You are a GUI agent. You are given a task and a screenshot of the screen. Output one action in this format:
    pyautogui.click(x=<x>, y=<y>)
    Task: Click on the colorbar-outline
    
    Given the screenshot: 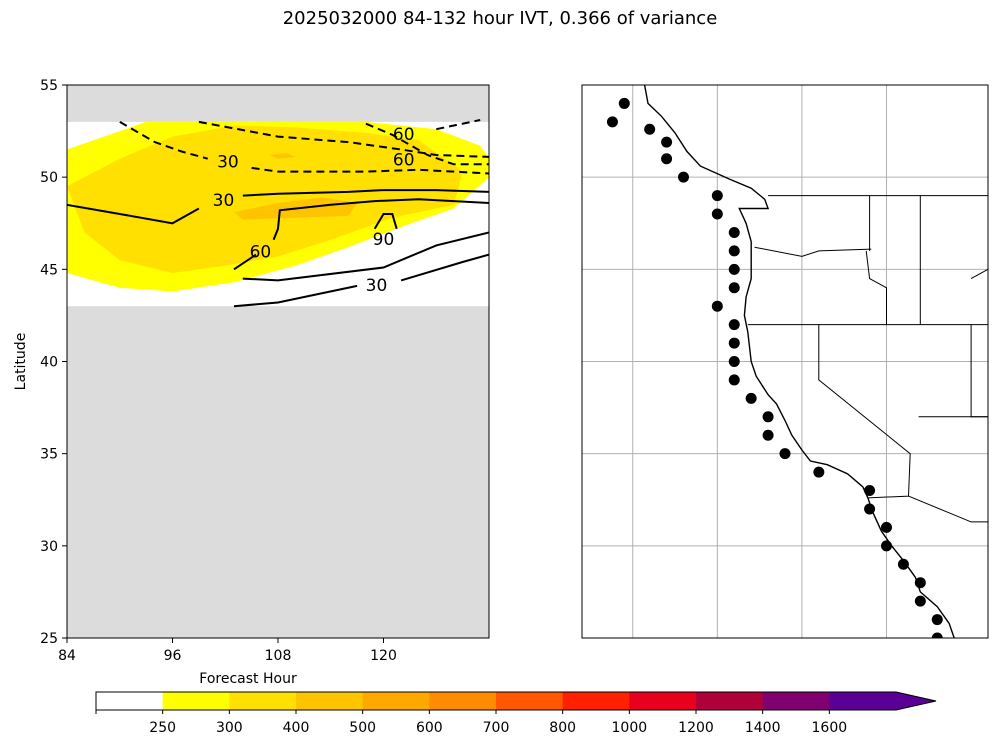 What is the action you would take?
    pyautogui.click(x=516, y=701)
    